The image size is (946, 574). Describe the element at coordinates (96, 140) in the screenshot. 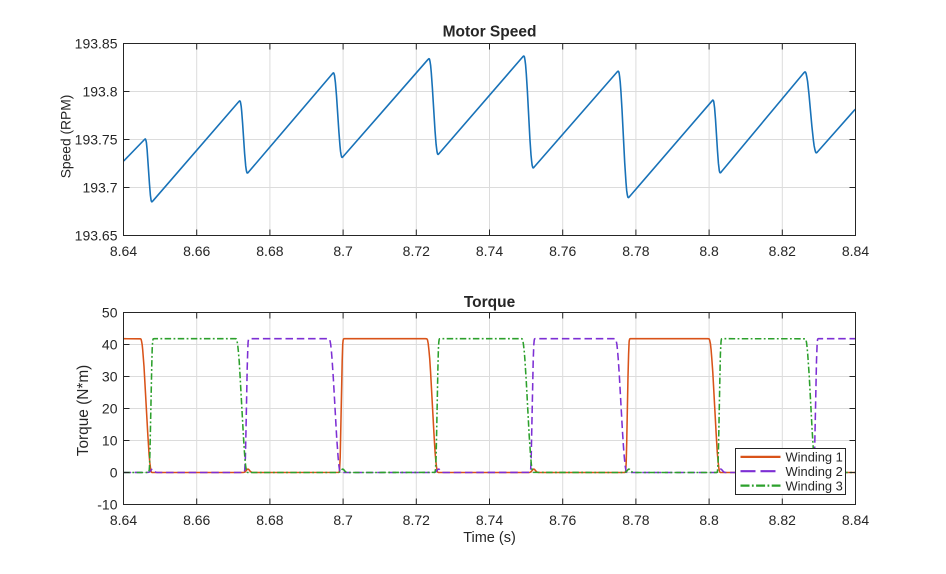

I see `svg-text: 193.75` at that location.